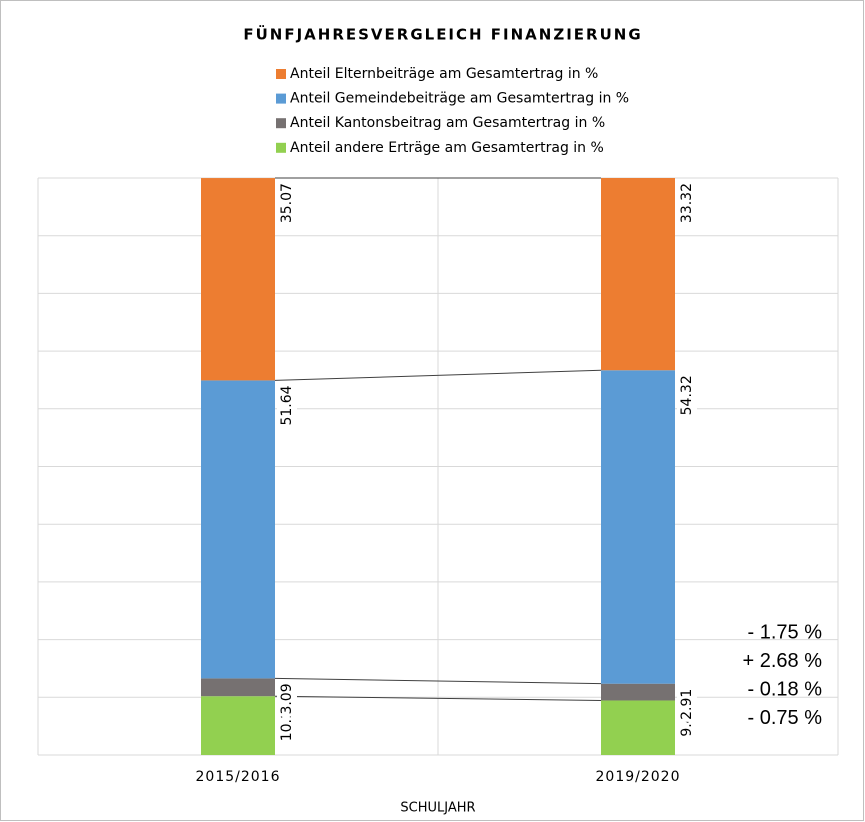  I want to click on chart-title: FÜNFJAHRESVERGLEICH FINANZIERUNG, so click(442, 34).